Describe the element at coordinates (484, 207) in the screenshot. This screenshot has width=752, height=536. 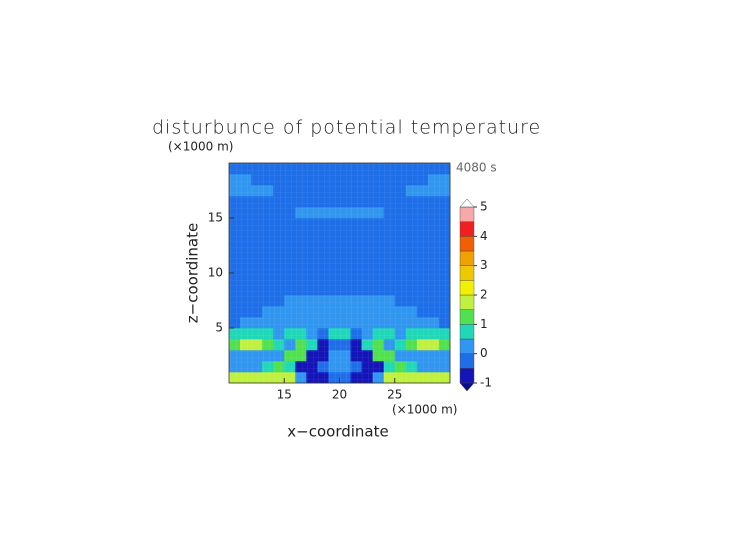
I see `colorbar-tick-label: 5` at that location.